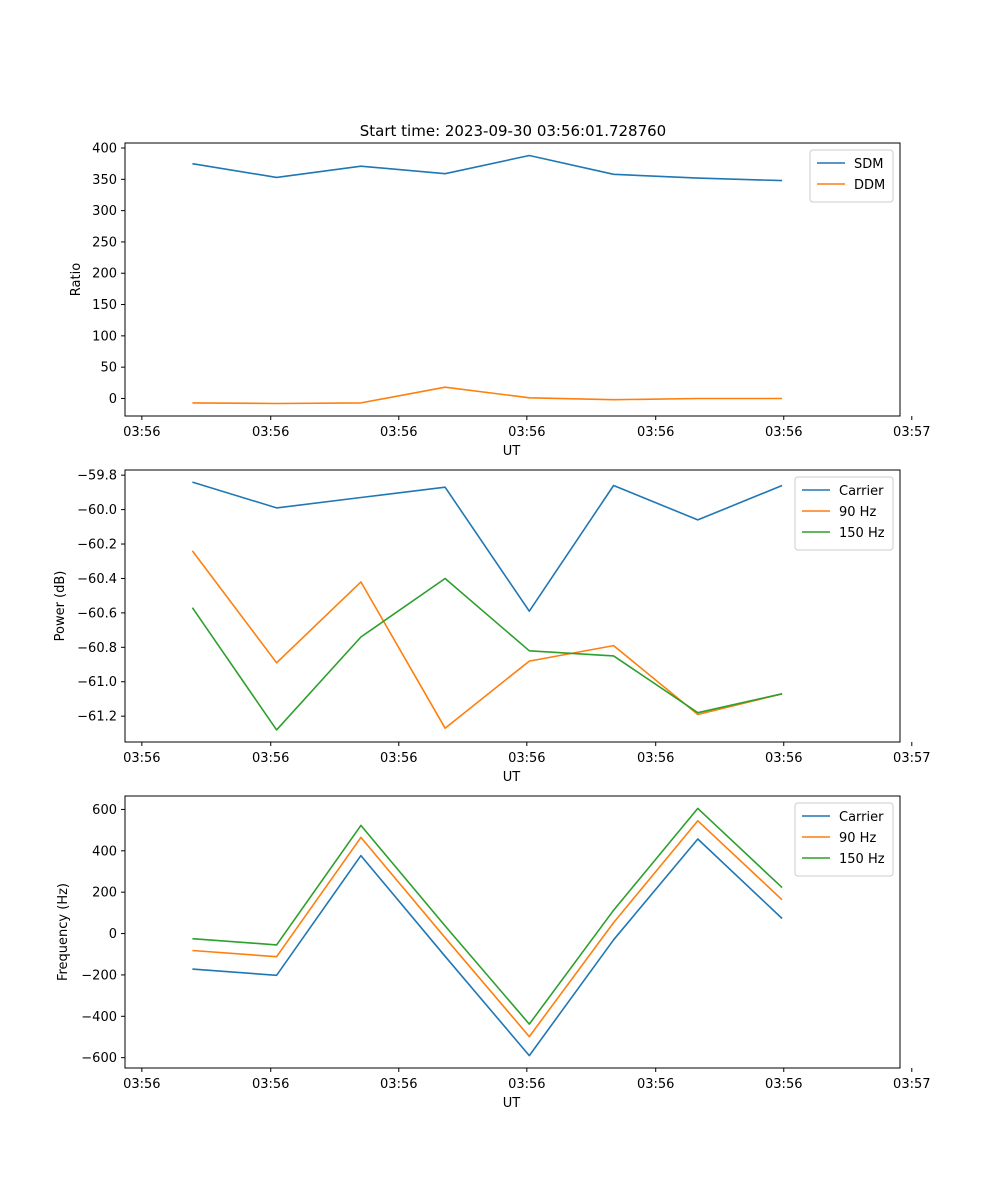 The height and width of the screenshot is (1200, 1000). Describe the element at coordinates (104, 211) in the screenshot. I see `y-tick-label: 300` at that location.